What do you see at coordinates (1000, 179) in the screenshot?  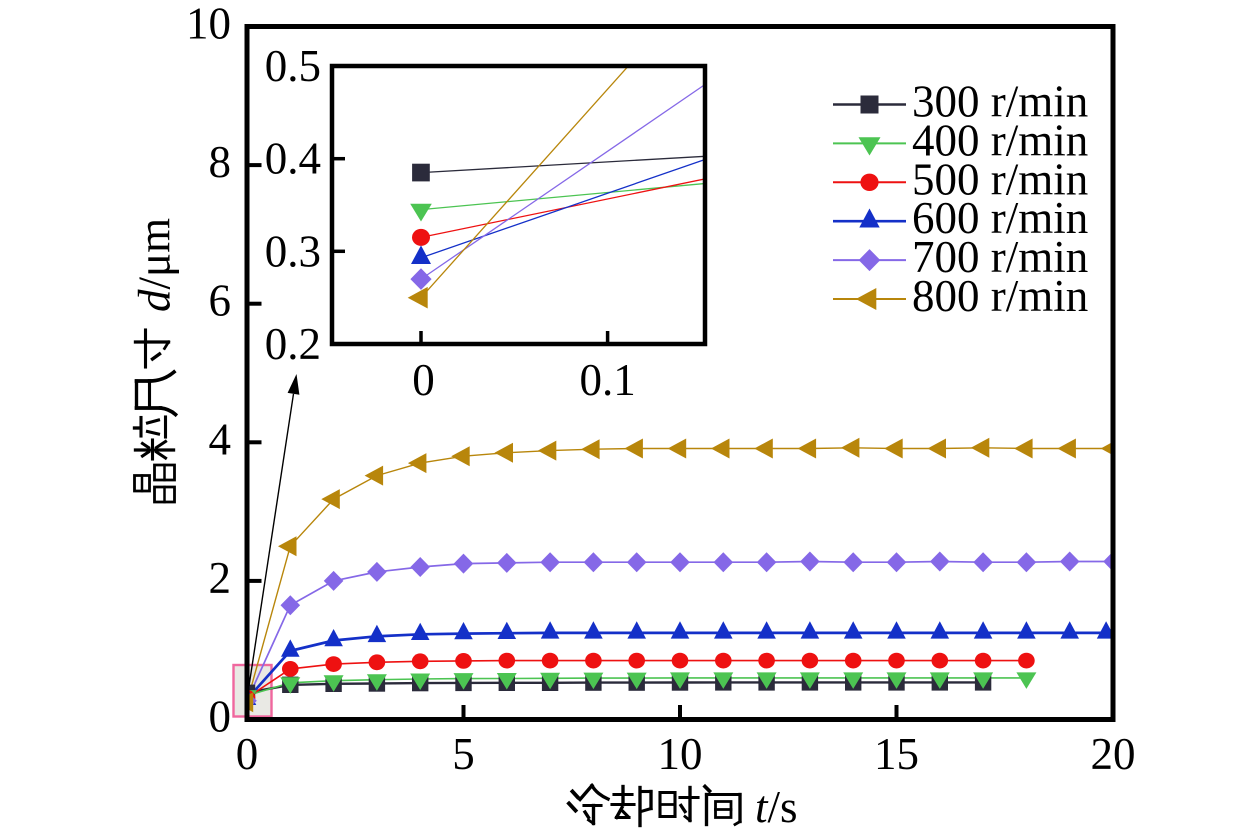 I see `svg-text: 500 r/min` at bounding box center [1000, 179].